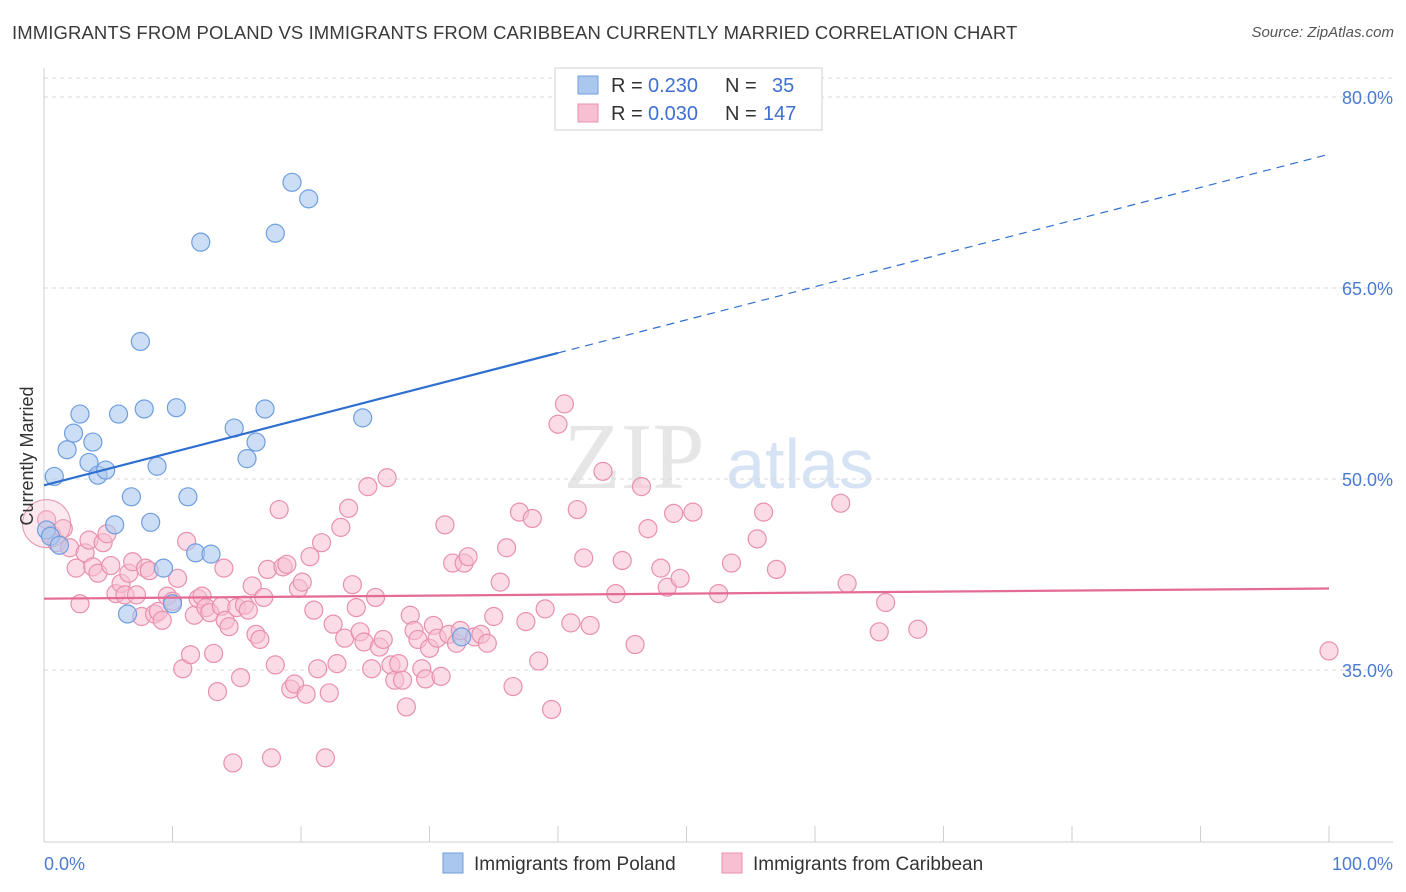 Image resolution: width=1406 pixels, height=892 pixels. Describe the element at coordinates (741, 86) in the screenshot. I see `legend-n-label-poland: N =` at that location.